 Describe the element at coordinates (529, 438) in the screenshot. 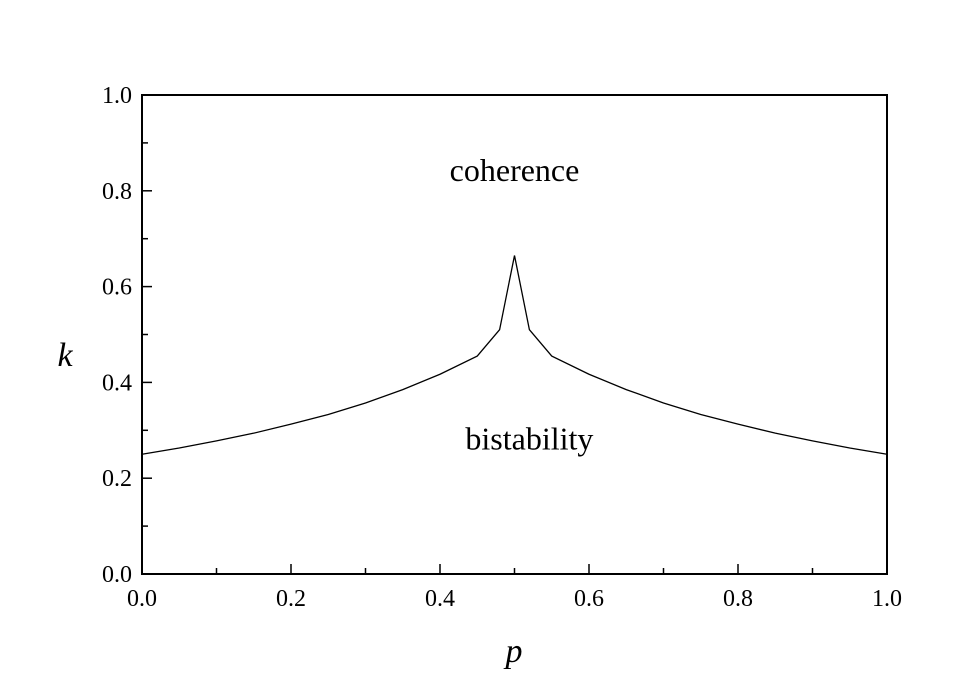

I see `region-label-bistability: bistability` at that location.